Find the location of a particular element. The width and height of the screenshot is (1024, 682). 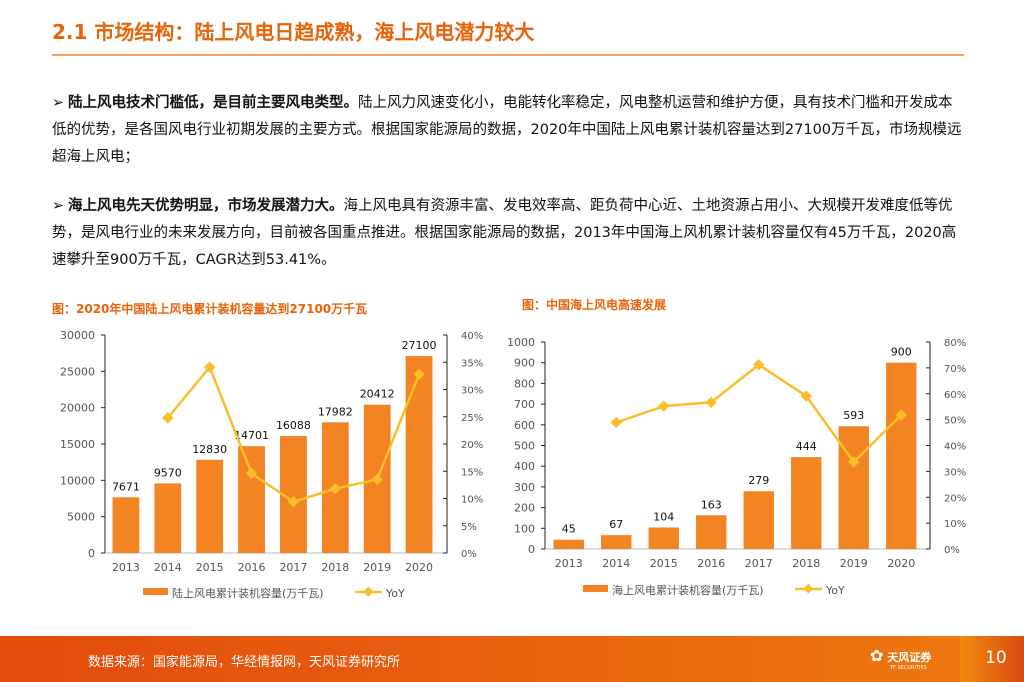

legend-bar-label: 海上风电累计装机容量(万千瓦) is located at coordinates (688, 590).